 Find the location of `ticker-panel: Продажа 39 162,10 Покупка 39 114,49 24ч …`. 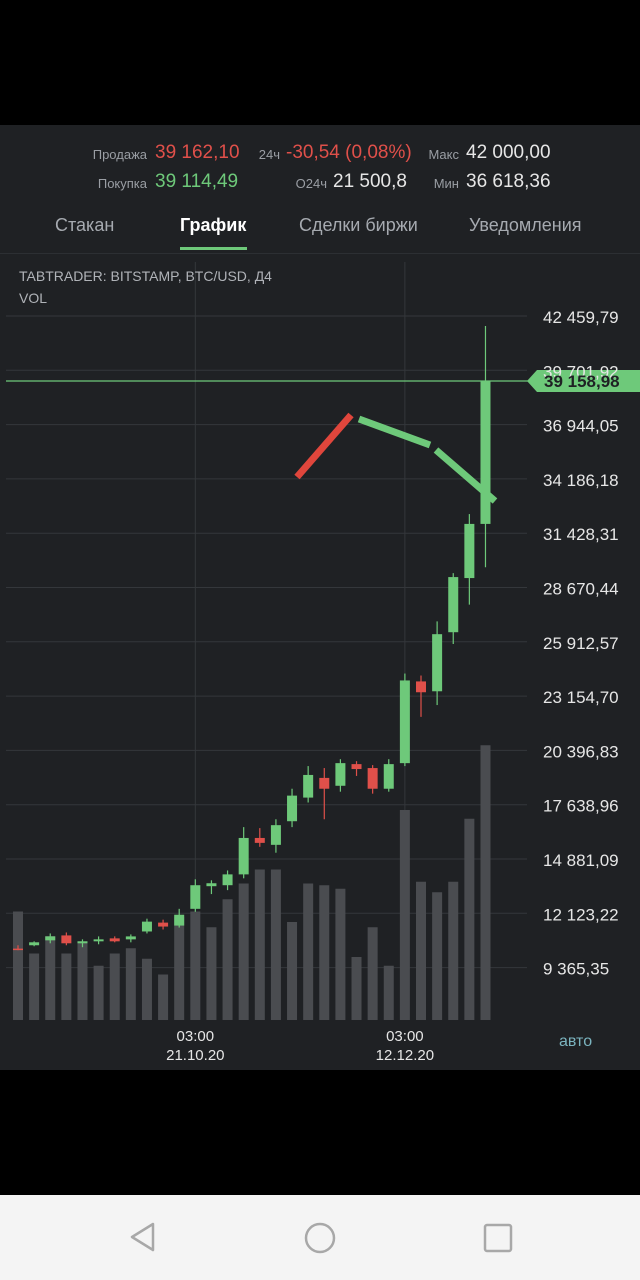

ticker-panel: Продажа 39 162,10 Покупка 39 114,49 24ч … is located at coordinates (320, 161).